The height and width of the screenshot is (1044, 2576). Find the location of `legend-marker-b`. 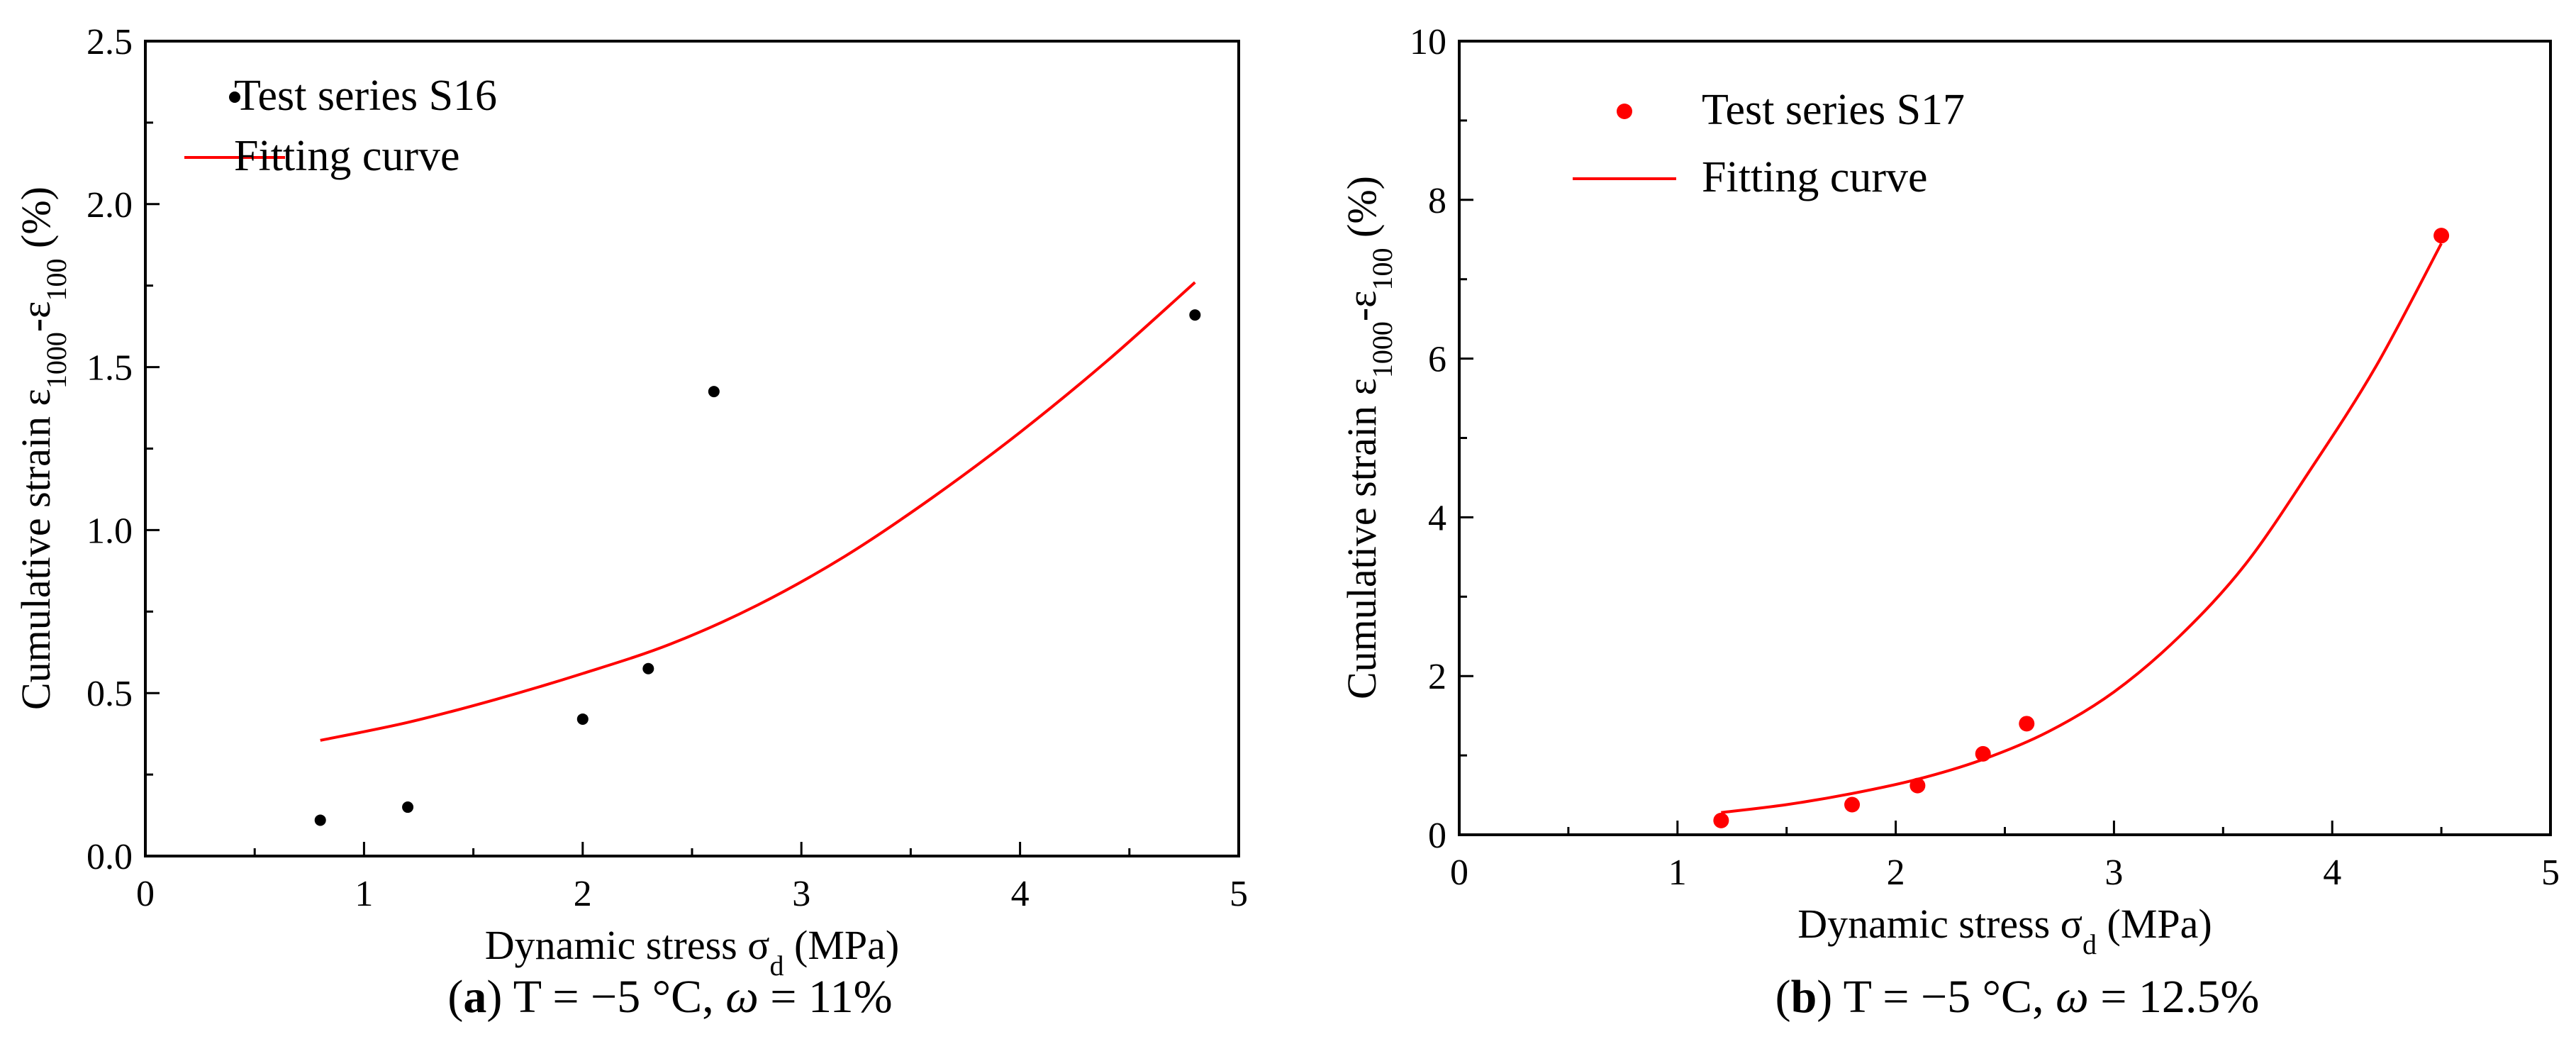

legend-marker-b is located at coordinates (1624, 111).